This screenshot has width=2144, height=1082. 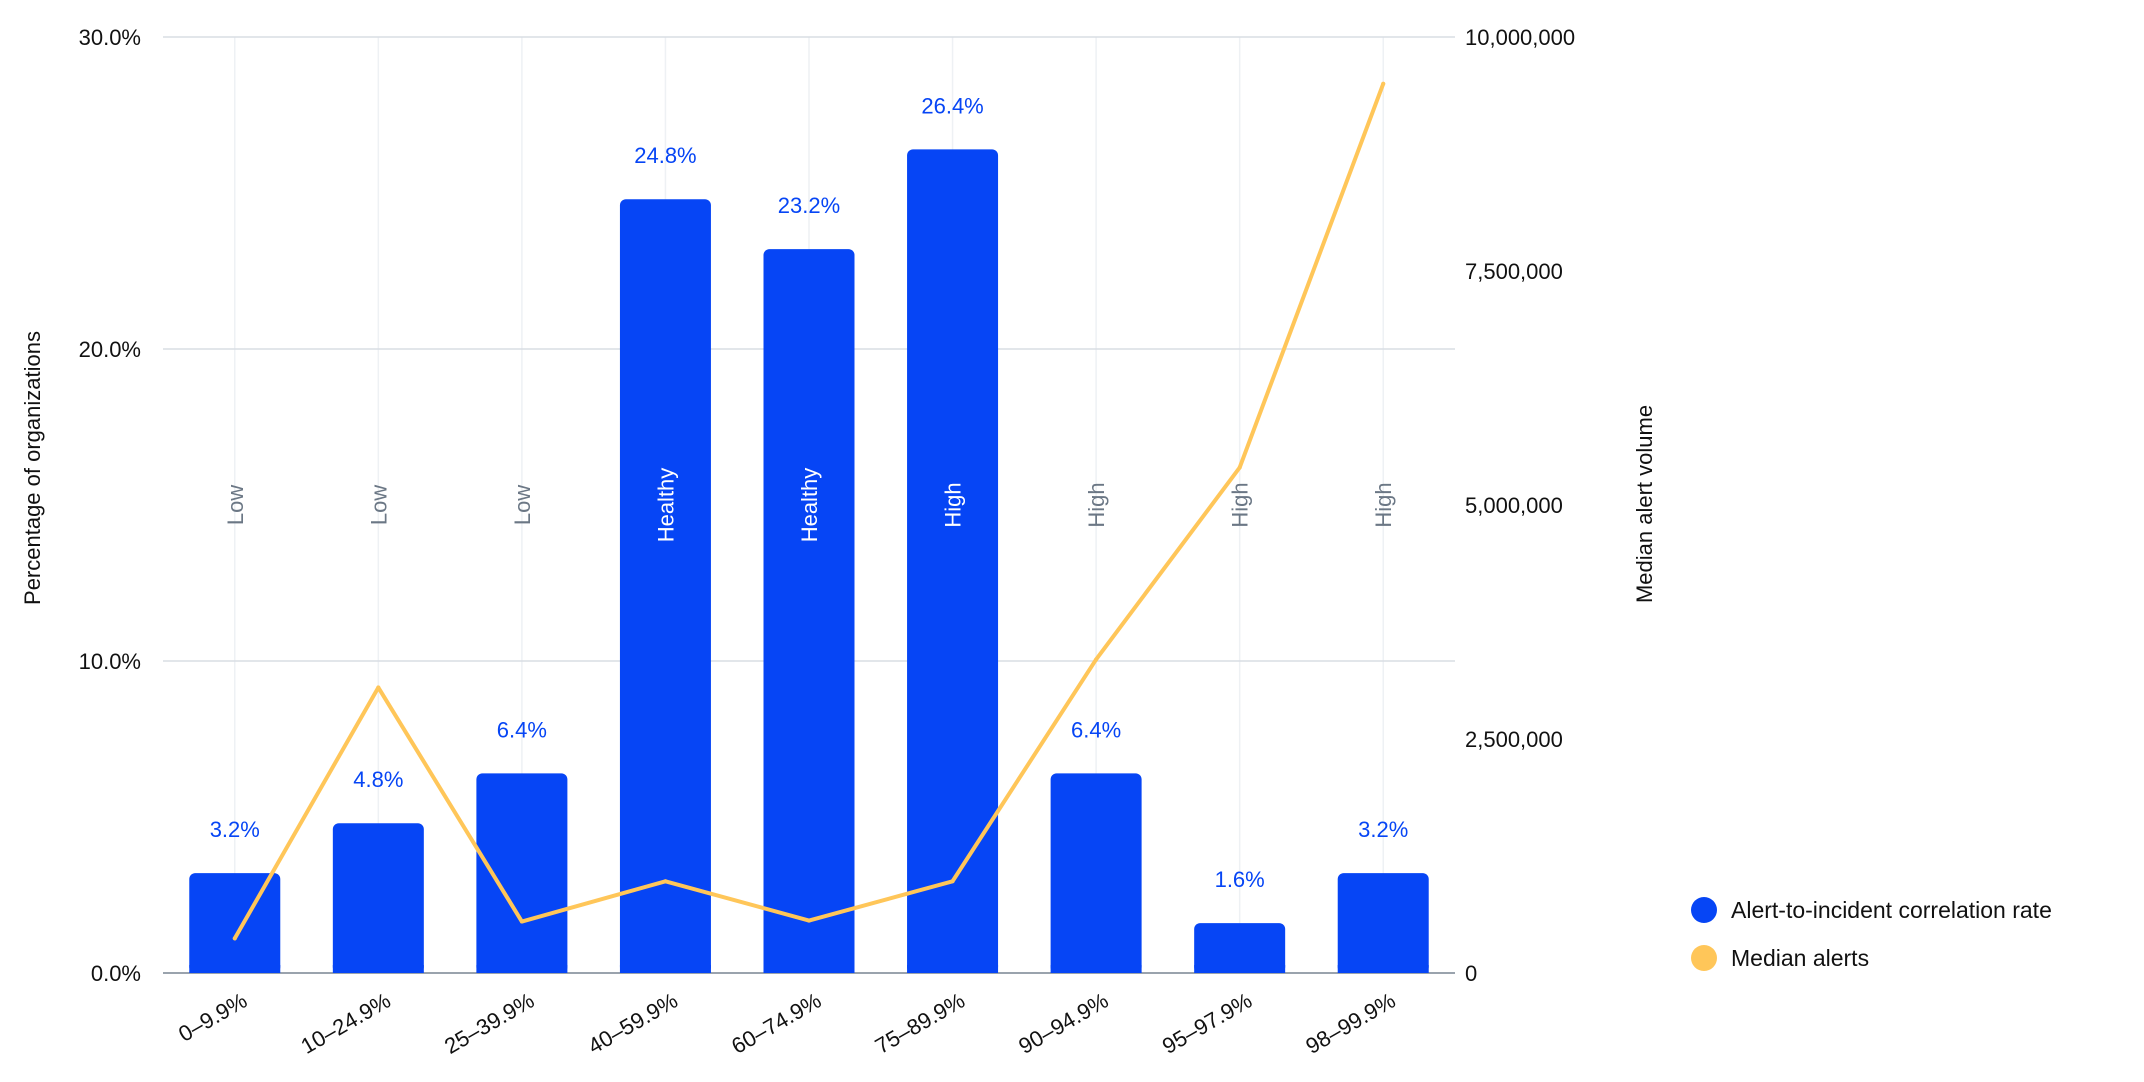 What do you see at coordinates (110, 661) in the screenshot?
I see `y-left-tick-label: 10.0%` at bounding box center [110, 661].